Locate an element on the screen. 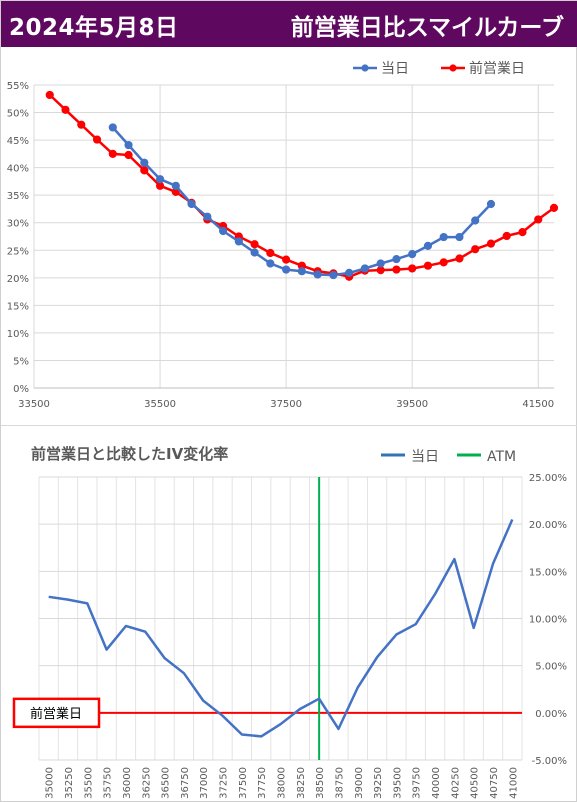 The image size is (577, 802). y-tick-label: -5.00% is located at coordinates (549, 761).